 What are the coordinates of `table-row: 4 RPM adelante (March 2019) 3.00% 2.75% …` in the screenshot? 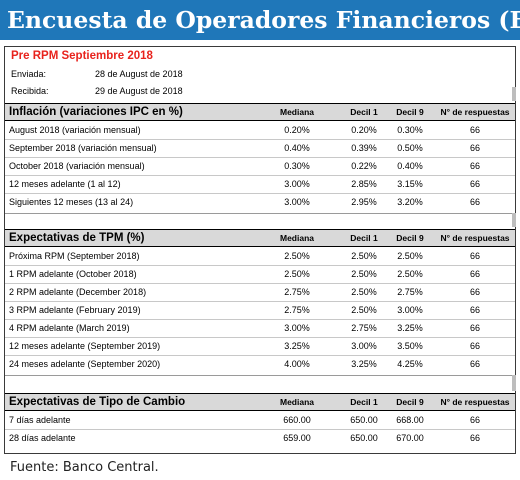 It's located at (260, 329).